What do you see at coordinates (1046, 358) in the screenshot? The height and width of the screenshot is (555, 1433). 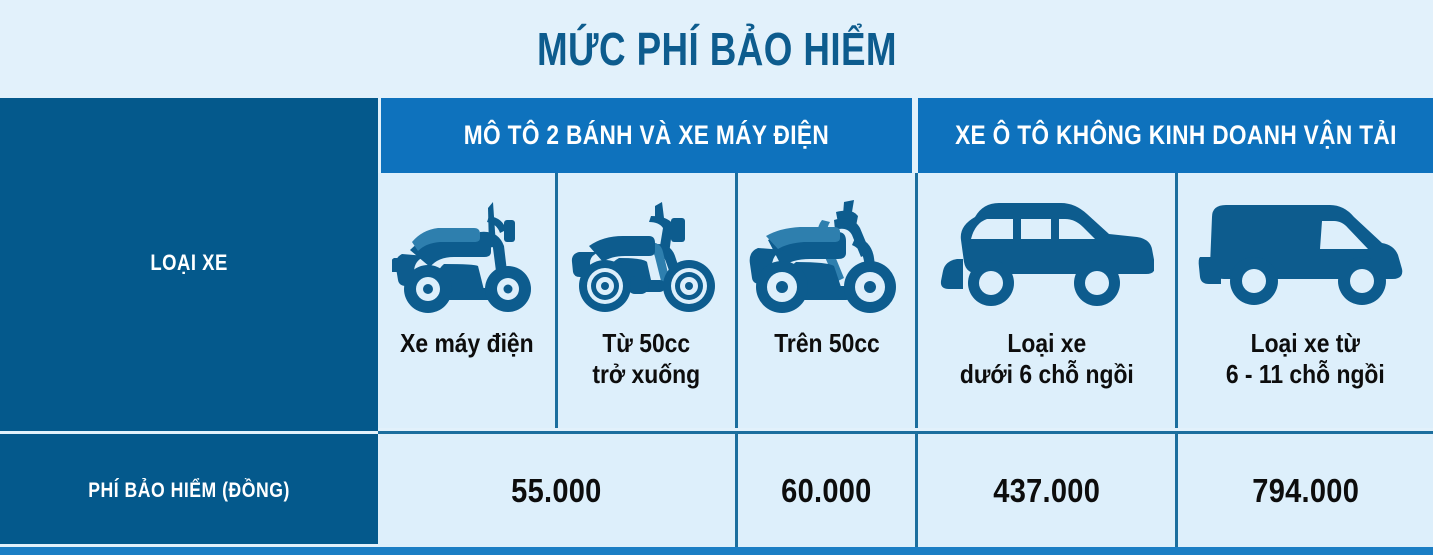 I see `vehicle-label-car: Loại xe dưới 6 chỗ ngồi` at bounding box center [1046, 358].